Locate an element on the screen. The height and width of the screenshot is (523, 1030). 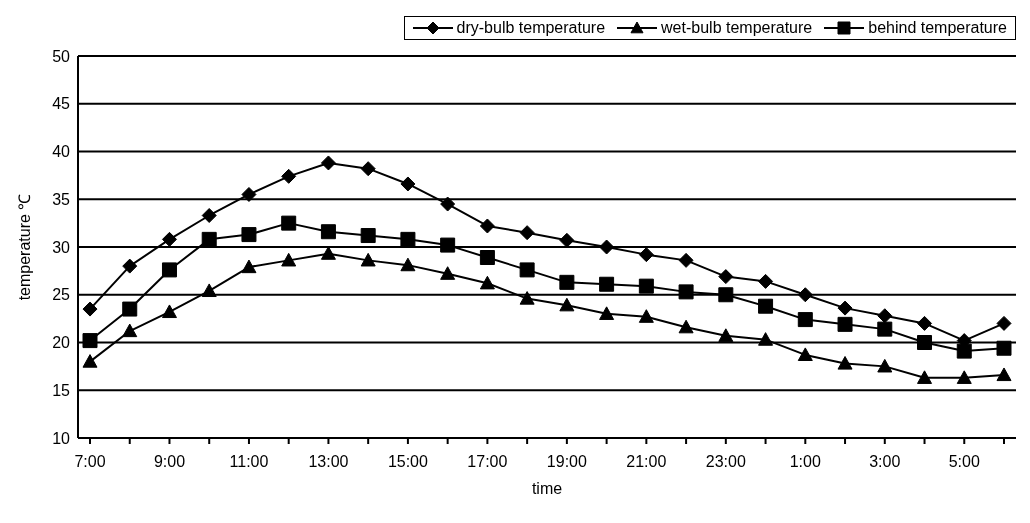
x-tick-label: 17:00 is located at coordinates (487, 462).